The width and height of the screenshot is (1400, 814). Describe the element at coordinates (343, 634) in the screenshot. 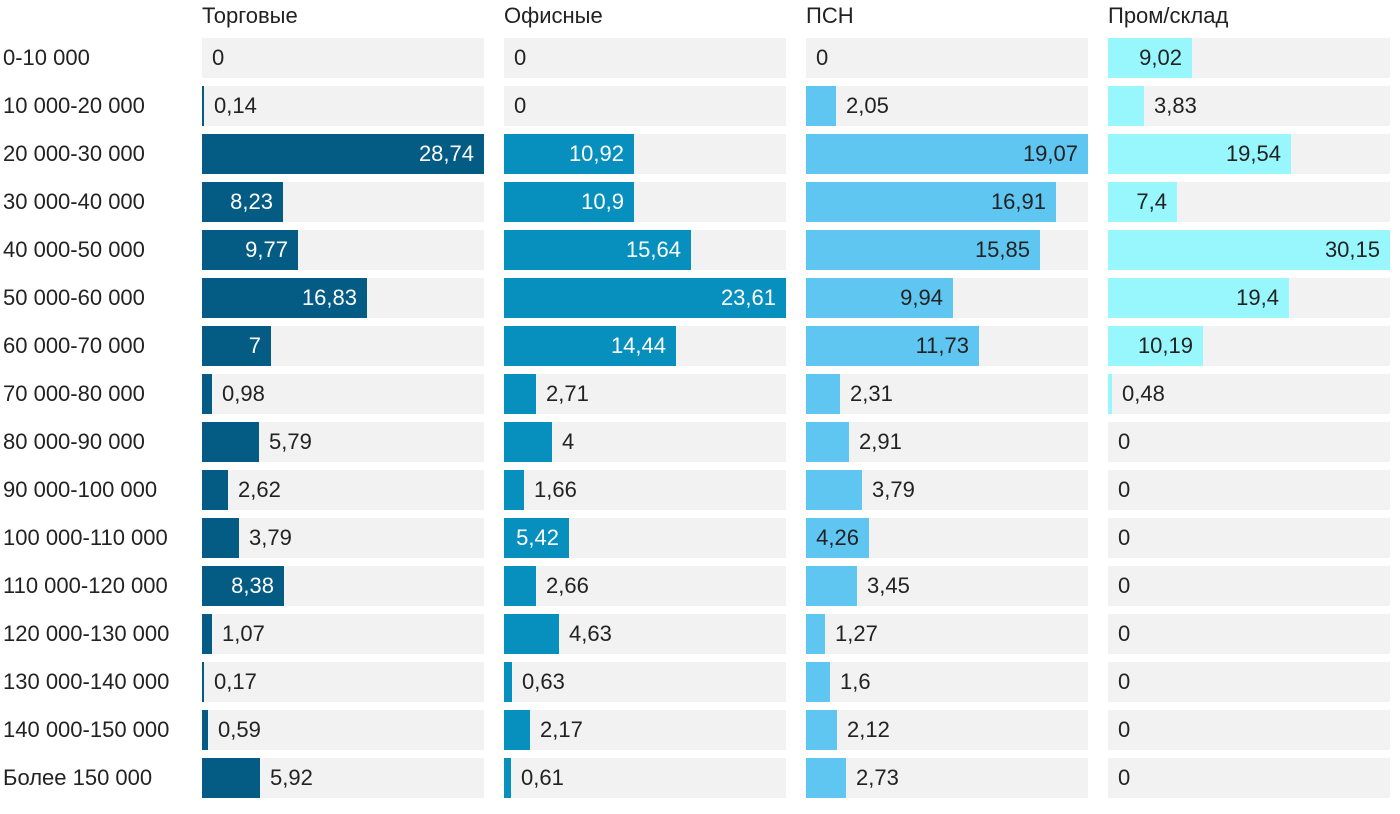

I see `bar-track: 1,07` at that location.